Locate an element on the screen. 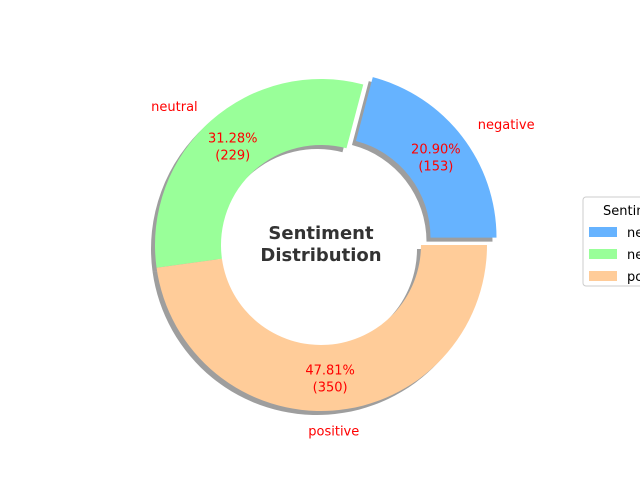 This screenshot has width=640, height=480. legend-swatch-neutral is located at coordinates (603, 254).